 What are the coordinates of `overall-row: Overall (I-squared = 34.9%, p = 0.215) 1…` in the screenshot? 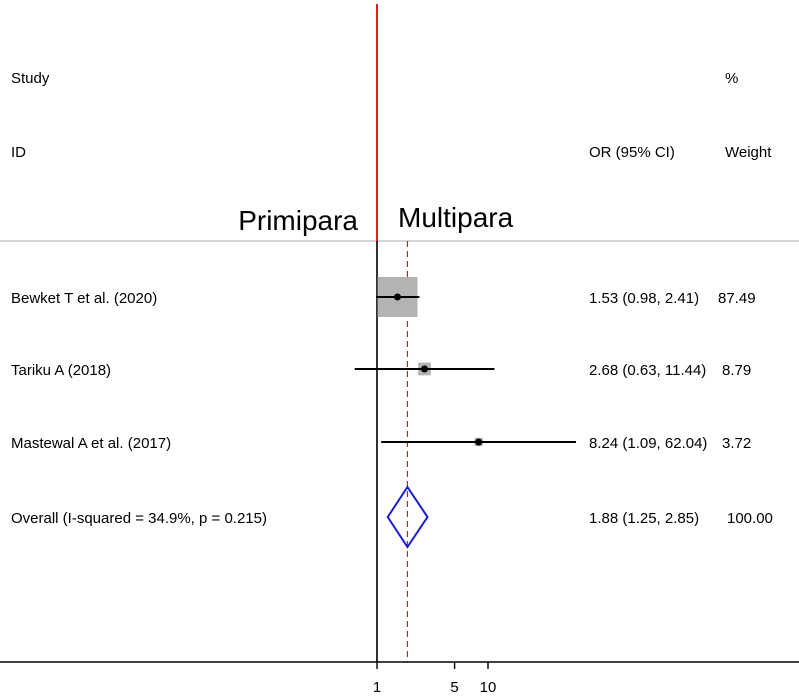 It's located at (392, 517).